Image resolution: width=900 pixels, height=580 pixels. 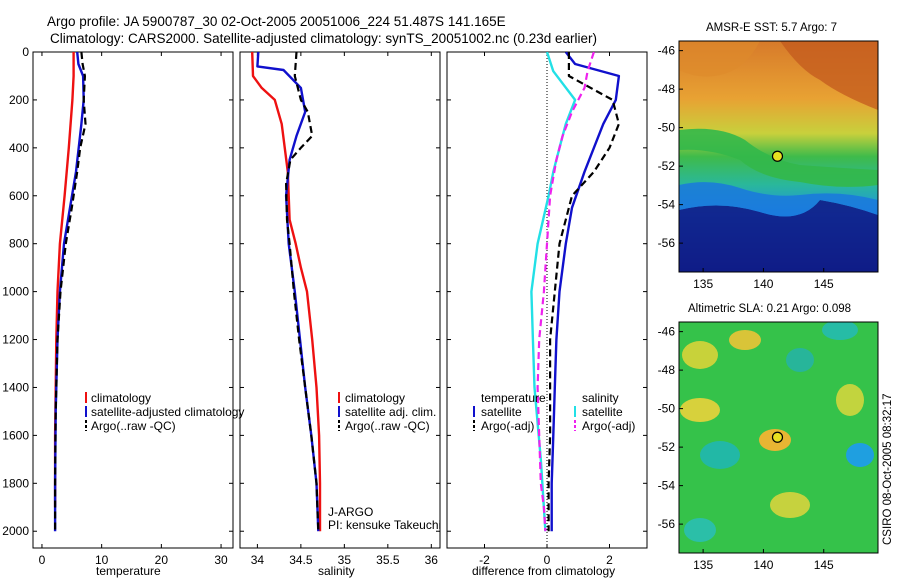 What do you see at coordinates (608, 426) in the screenshot?
I see `legend-label-sal-argo: Argo(-adj)` at bounding box center [608, 426].